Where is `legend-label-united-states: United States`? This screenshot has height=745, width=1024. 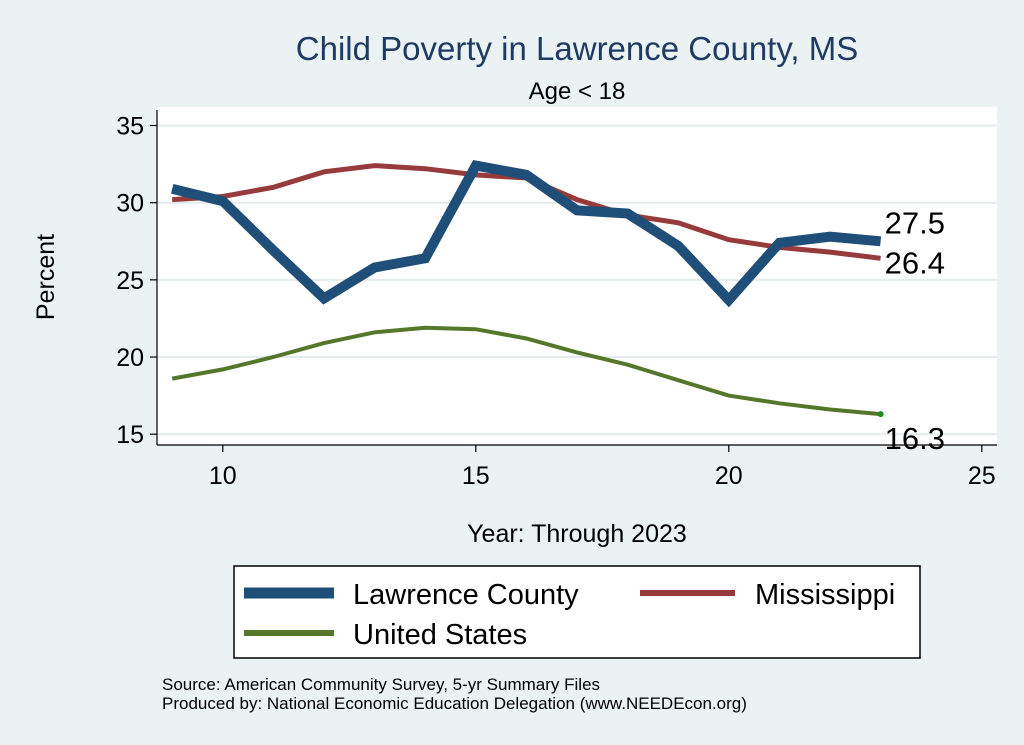 legend-label-united-states: United States is located at coordinates (440, 635).